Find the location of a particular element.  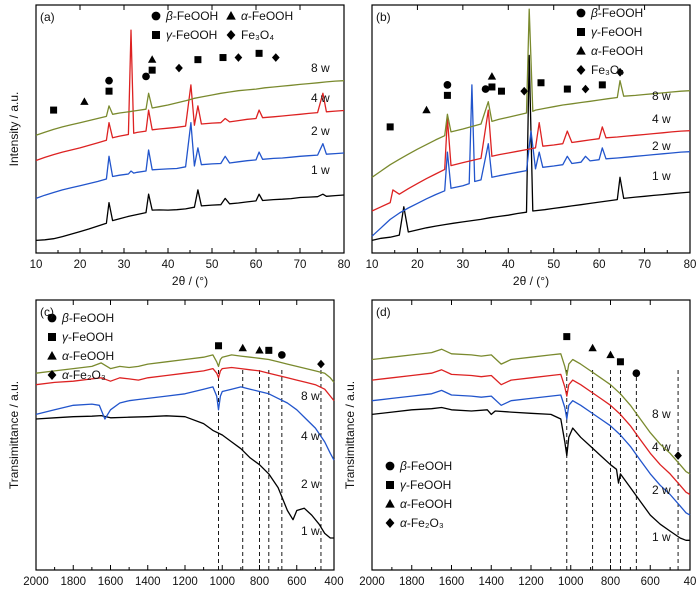

x-tick-label: 50 is located at coordinates (212, 265).